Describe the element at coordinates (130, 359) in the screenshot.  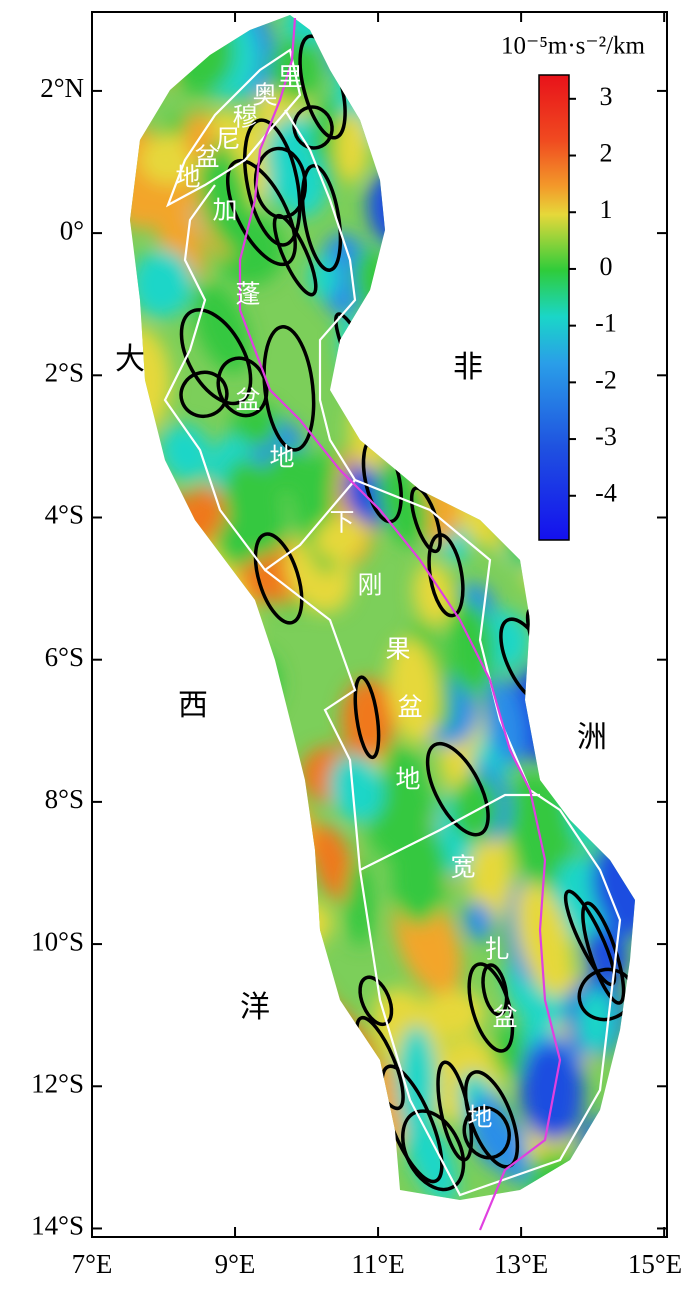
I see `region-label: 大` at that location.